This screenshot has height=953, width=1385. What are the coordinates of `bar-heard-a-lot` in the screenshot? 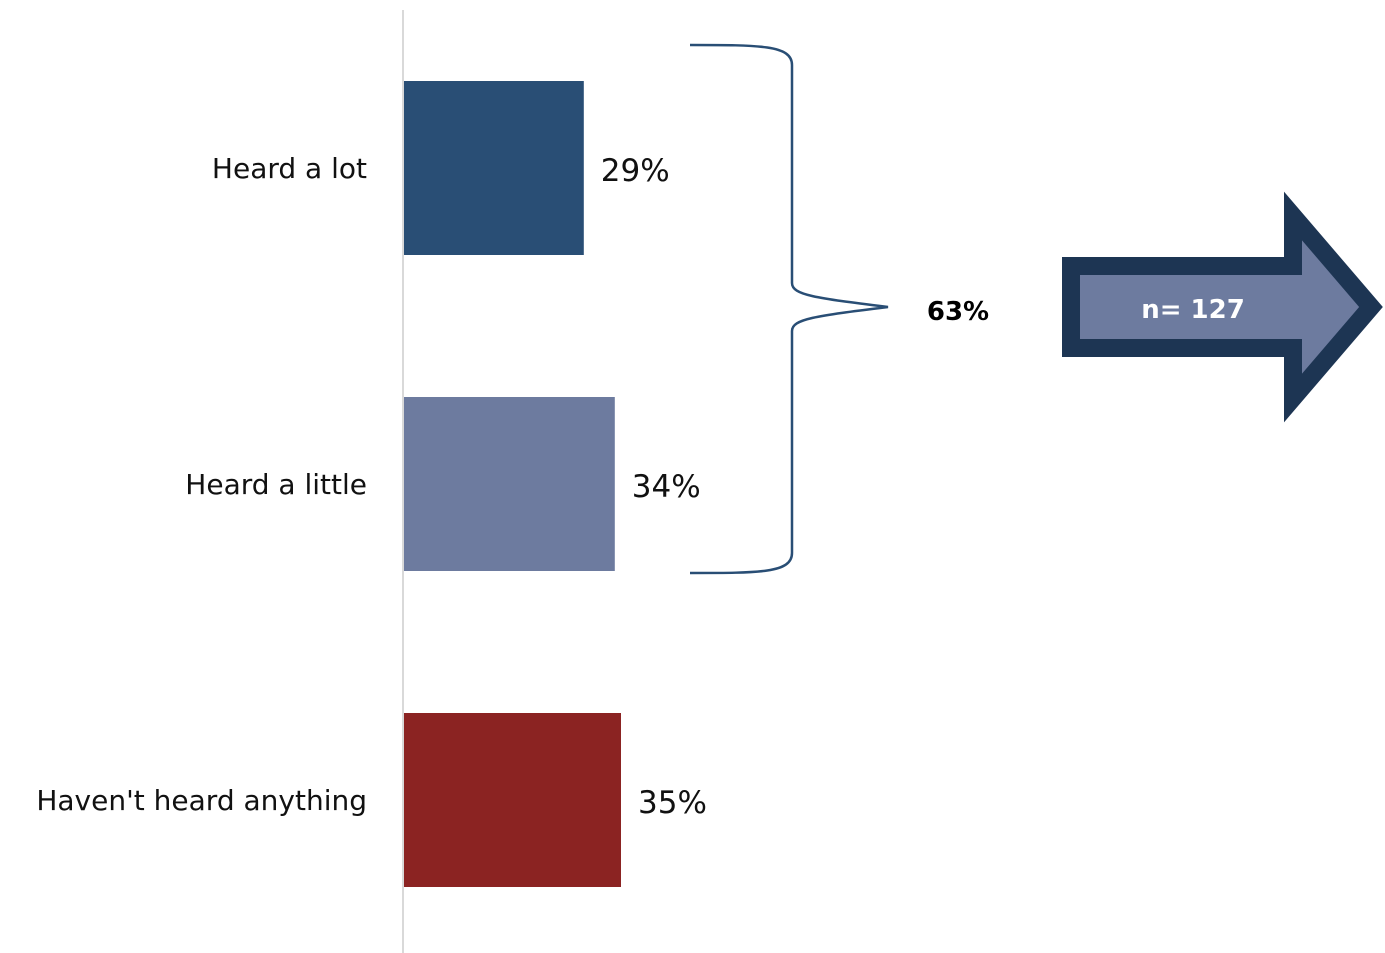 It's located at (494, 168).